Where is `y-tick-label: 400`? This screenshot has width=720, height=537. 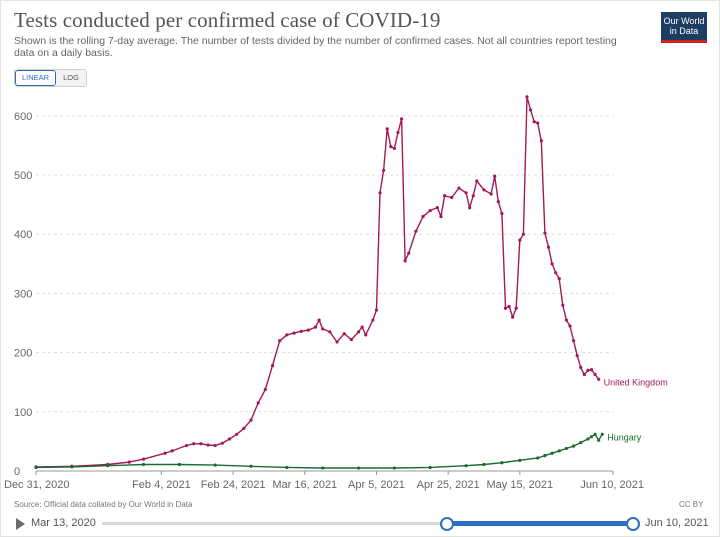 y-tick-label: 400 is located at coordinates (23, 235).